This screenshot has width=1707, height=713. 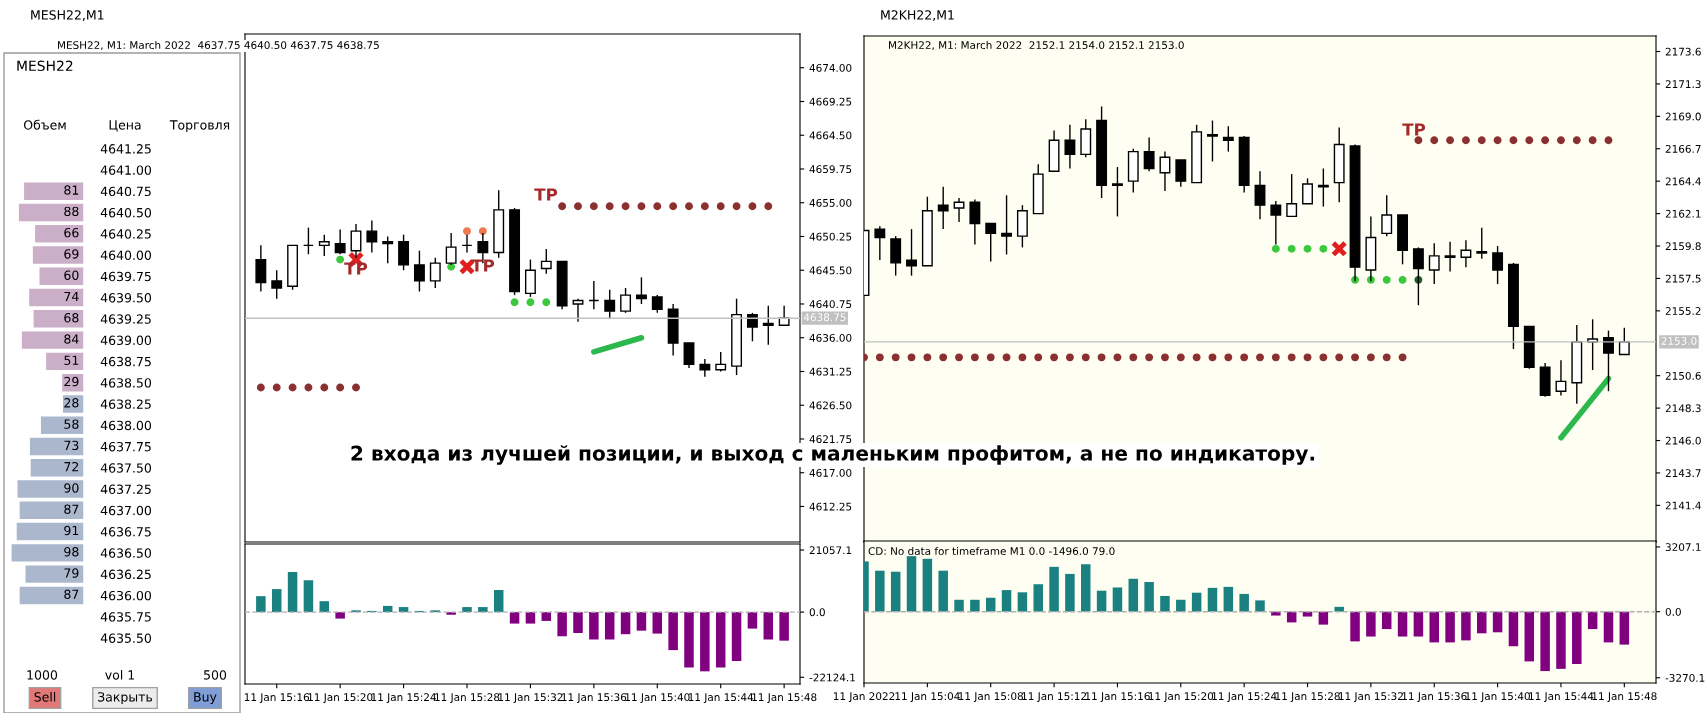 I want to click on y-tick-label: 4635.50, so click(x=126, y=638).